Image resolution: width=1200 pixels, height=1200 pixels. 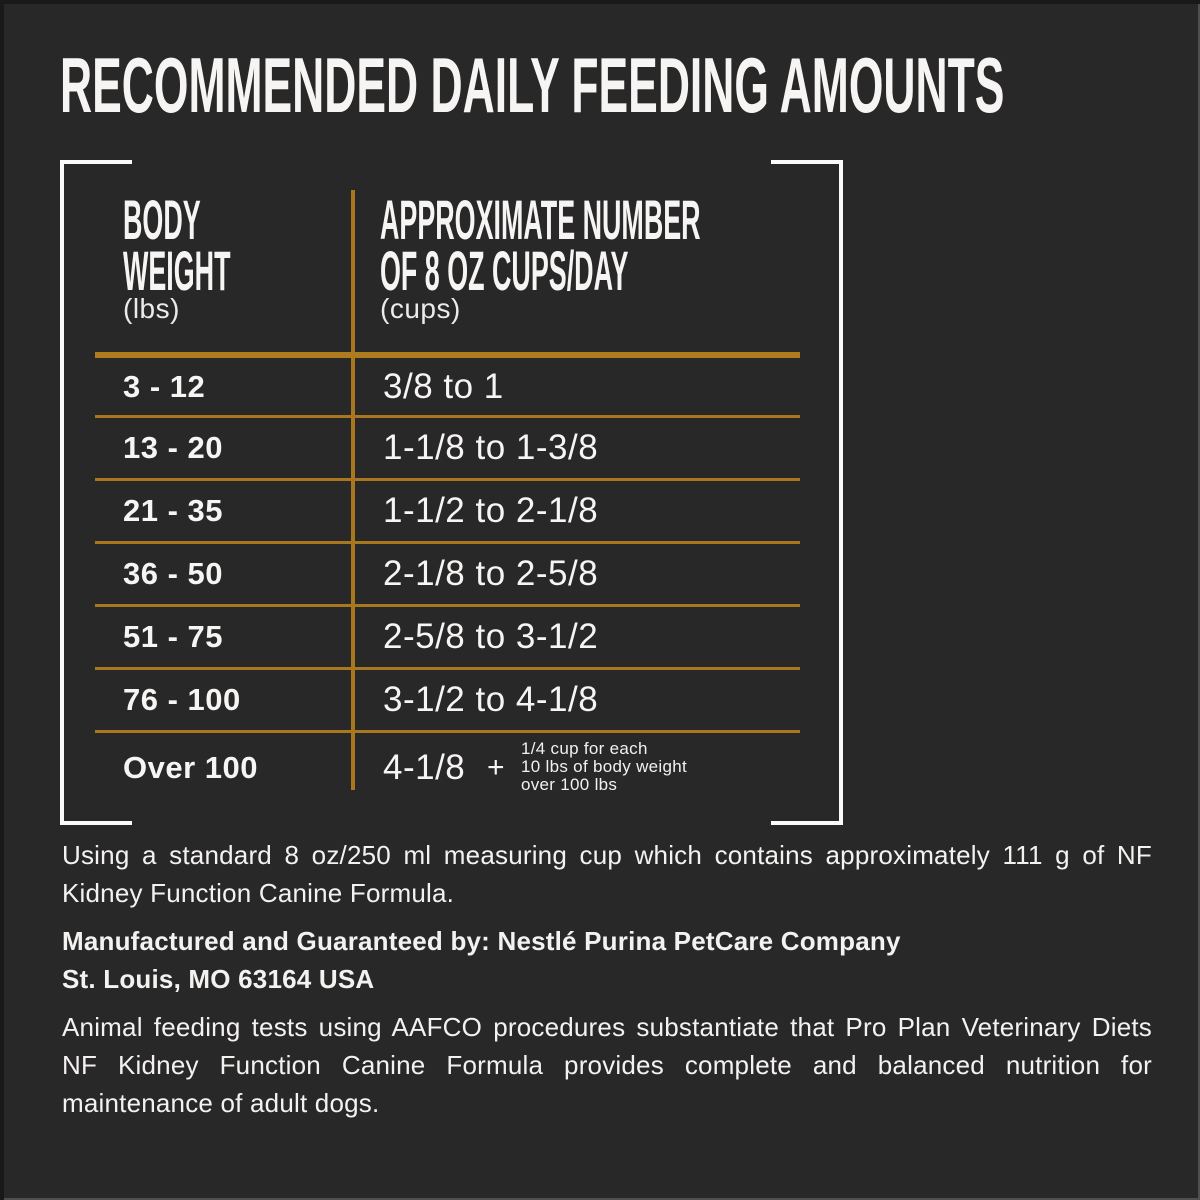 I want to click on table-row: 76 - 100 3-1/2 to 4-1/8, so click(x=450, y=700).